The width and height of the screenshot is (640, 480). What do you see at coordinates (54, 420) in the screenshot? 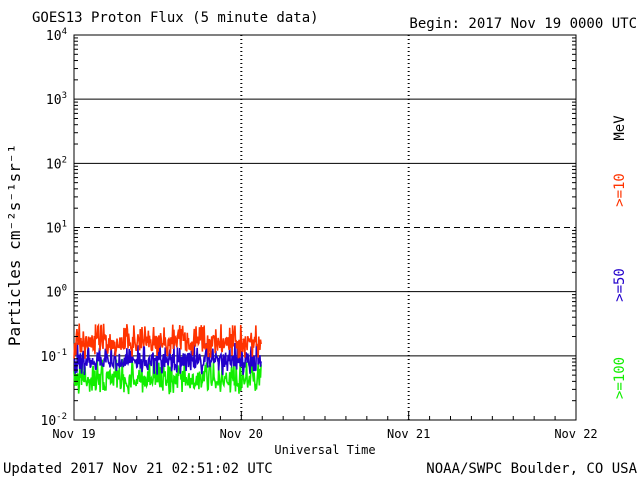
I see `y-tick-label: 10⁻²` at bounding box center [54, 420].